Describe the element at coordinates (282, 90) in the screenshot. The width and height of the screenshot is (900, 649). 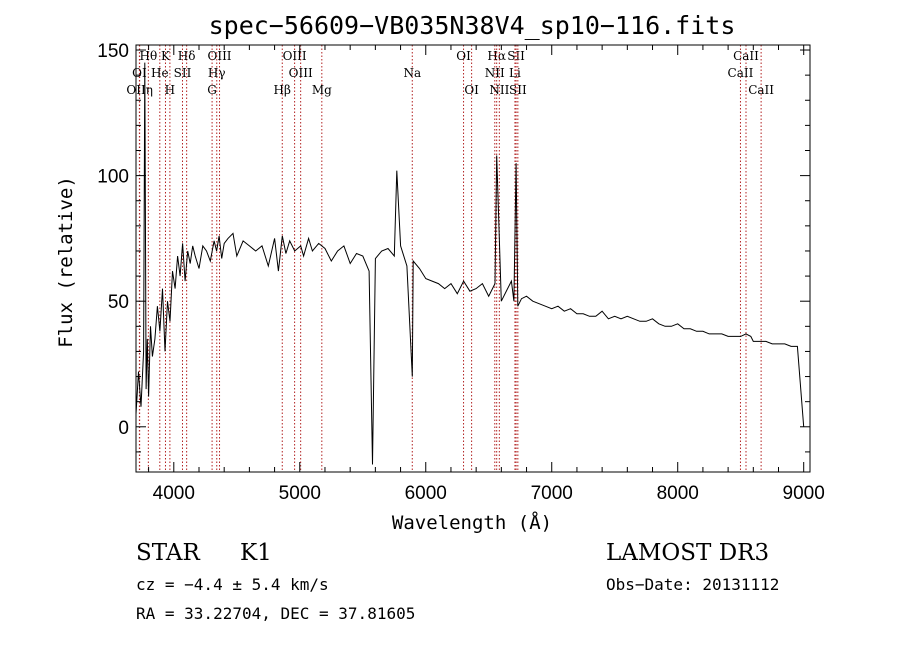
I see `spectral-line-label: Hβ` at that location.